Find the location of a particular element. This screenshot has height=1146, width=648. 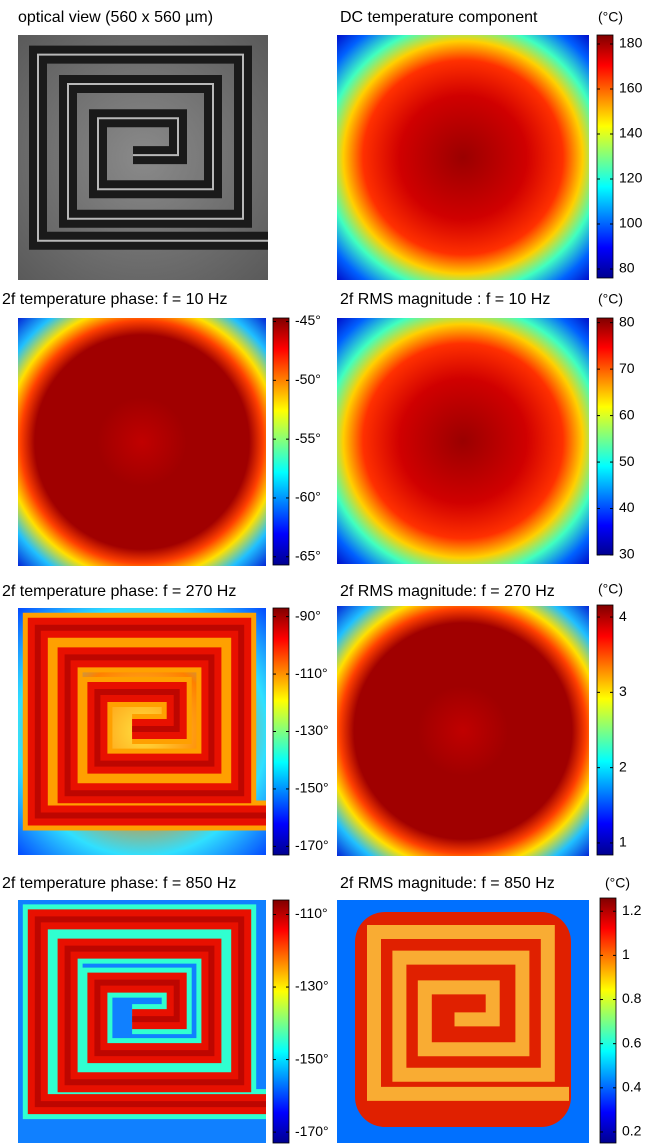

heat-trace is located at coordinates (468, 1013).